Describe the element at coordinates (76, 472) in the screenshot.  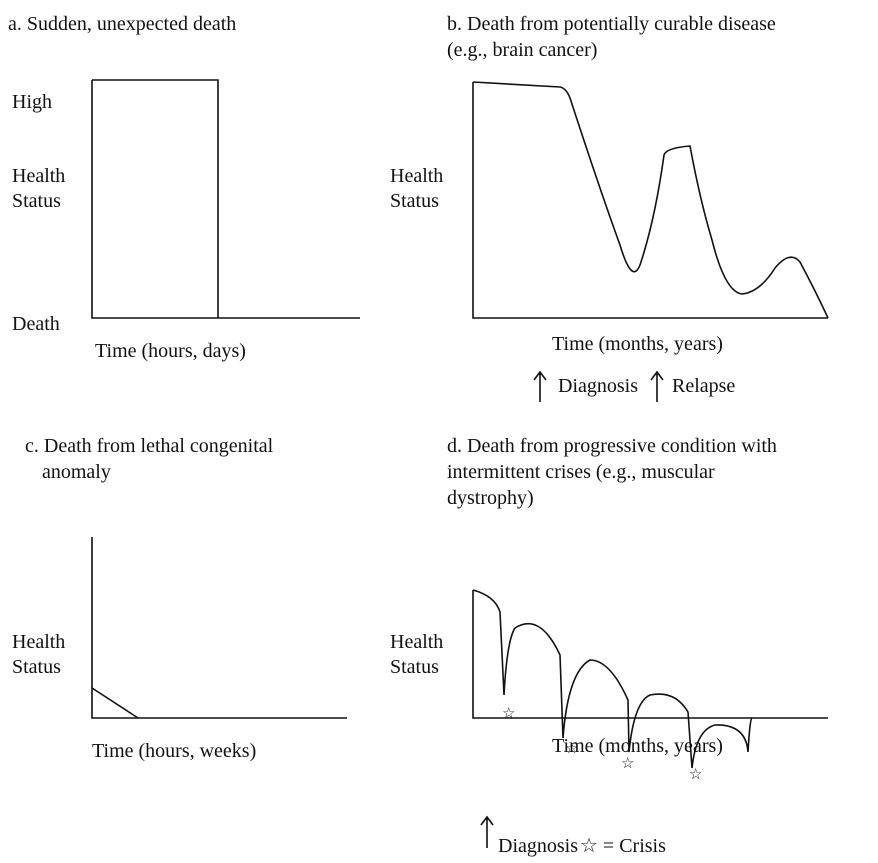
I see `panel-title: anomaly` at that location.